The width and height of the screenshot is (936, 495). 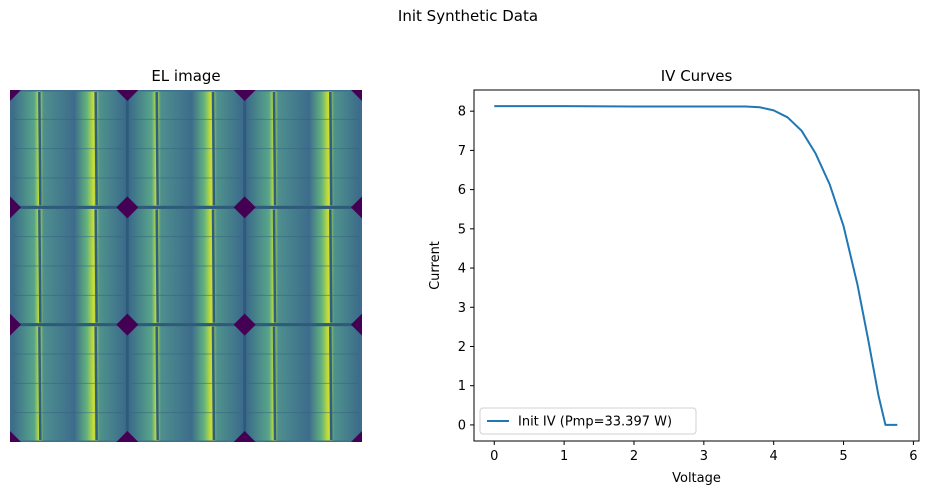 I want to click on y-axis: 0 1 2 3 4 5 6 7 8, so click(x=466, y=269).